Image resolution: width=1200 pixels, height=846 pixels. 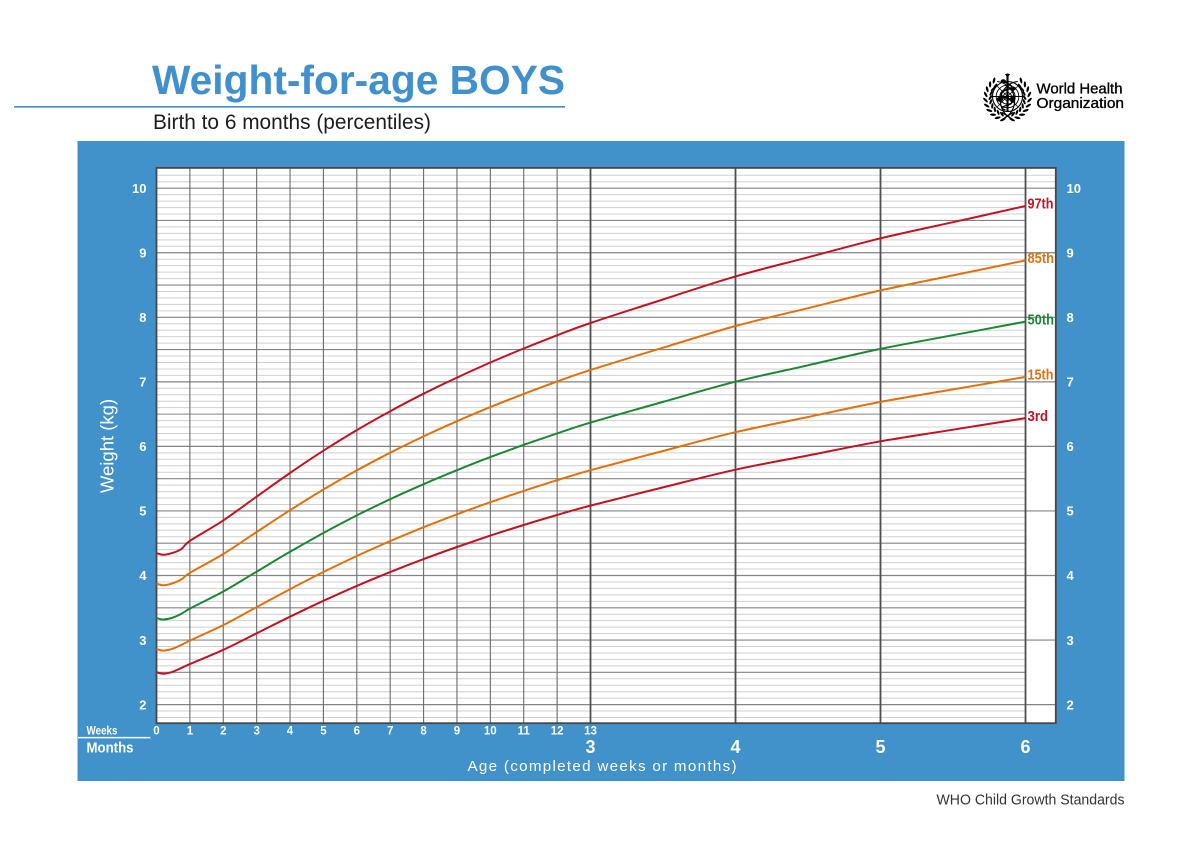 What do you see at coordinates (358, 80) in the screenshot?
I see `svg-text: Weight-for-age BOYS` at bounding box center [358, 80].